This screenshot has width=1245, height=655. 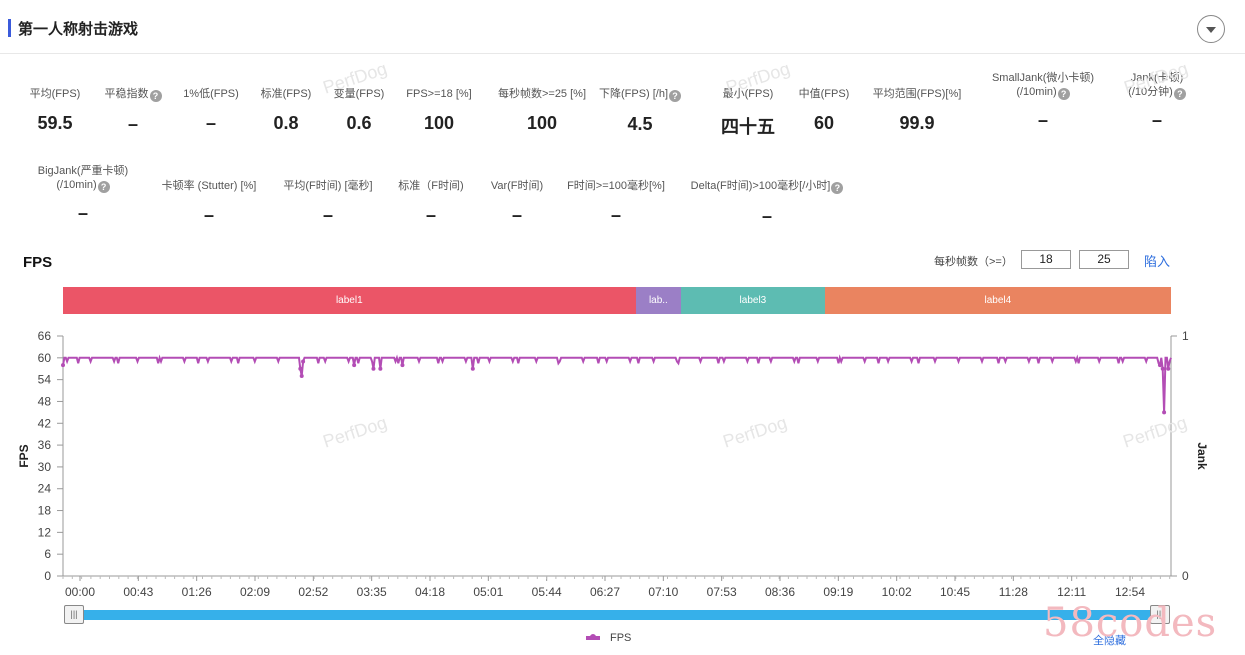 What do you see at coordinates (593, 637) in the screenshot?
I see `fps-legend-swatch` at bounding box center [593, 637].